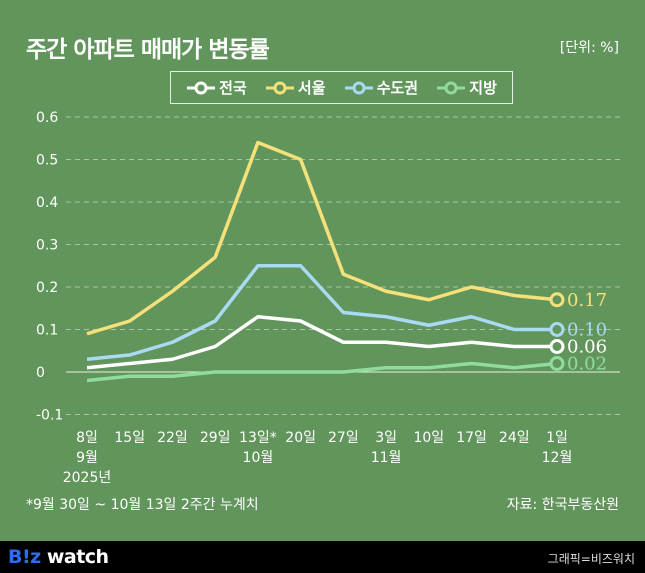  I want to click on y-tick-label: 0.2, so click(47, 288).